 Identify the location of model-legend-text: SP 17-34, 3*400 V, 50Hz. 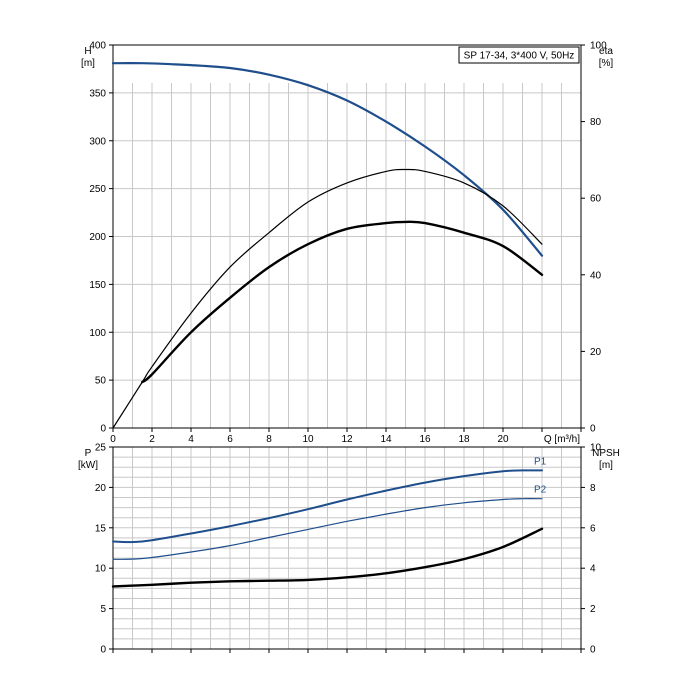
(519, 56).